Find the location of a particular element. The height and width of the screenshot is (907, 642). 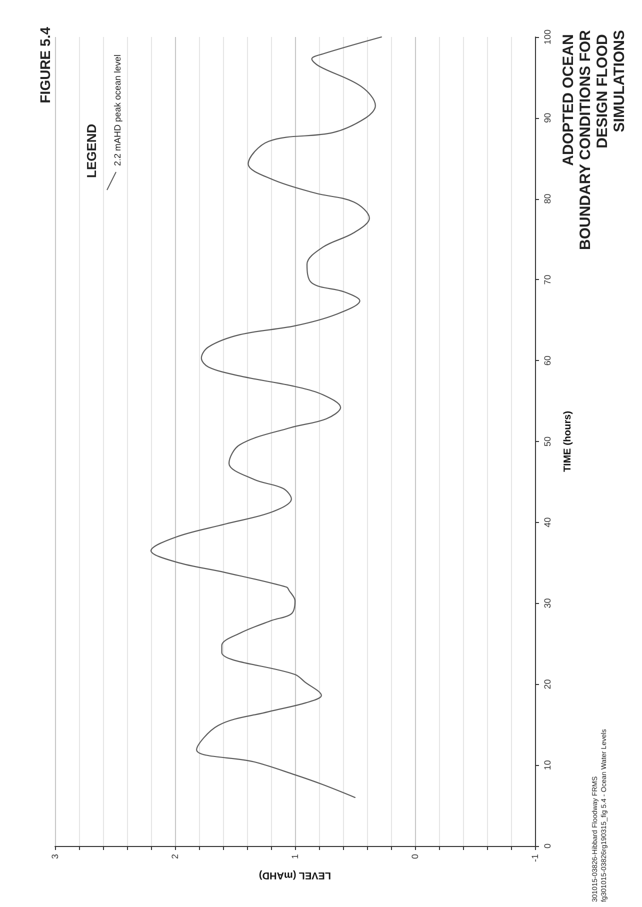

legend-title: LEGEND is located at coordinates (91, 151).